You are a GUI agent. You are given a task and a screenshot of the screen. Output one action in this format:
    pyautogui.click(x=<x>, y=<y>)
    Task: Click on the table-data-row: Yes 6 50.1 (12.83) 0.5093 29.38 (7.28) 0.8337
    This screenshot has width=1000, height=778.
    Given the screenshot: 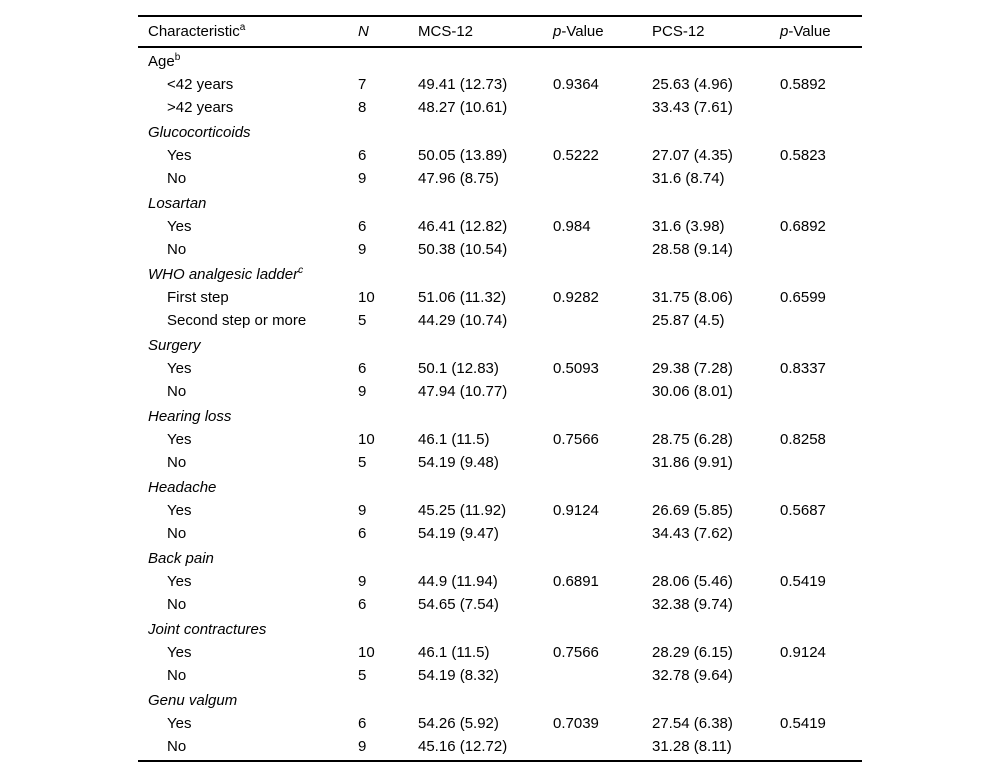 What is the action you would take?
    pyautogui.click(x=500, y=368)
    